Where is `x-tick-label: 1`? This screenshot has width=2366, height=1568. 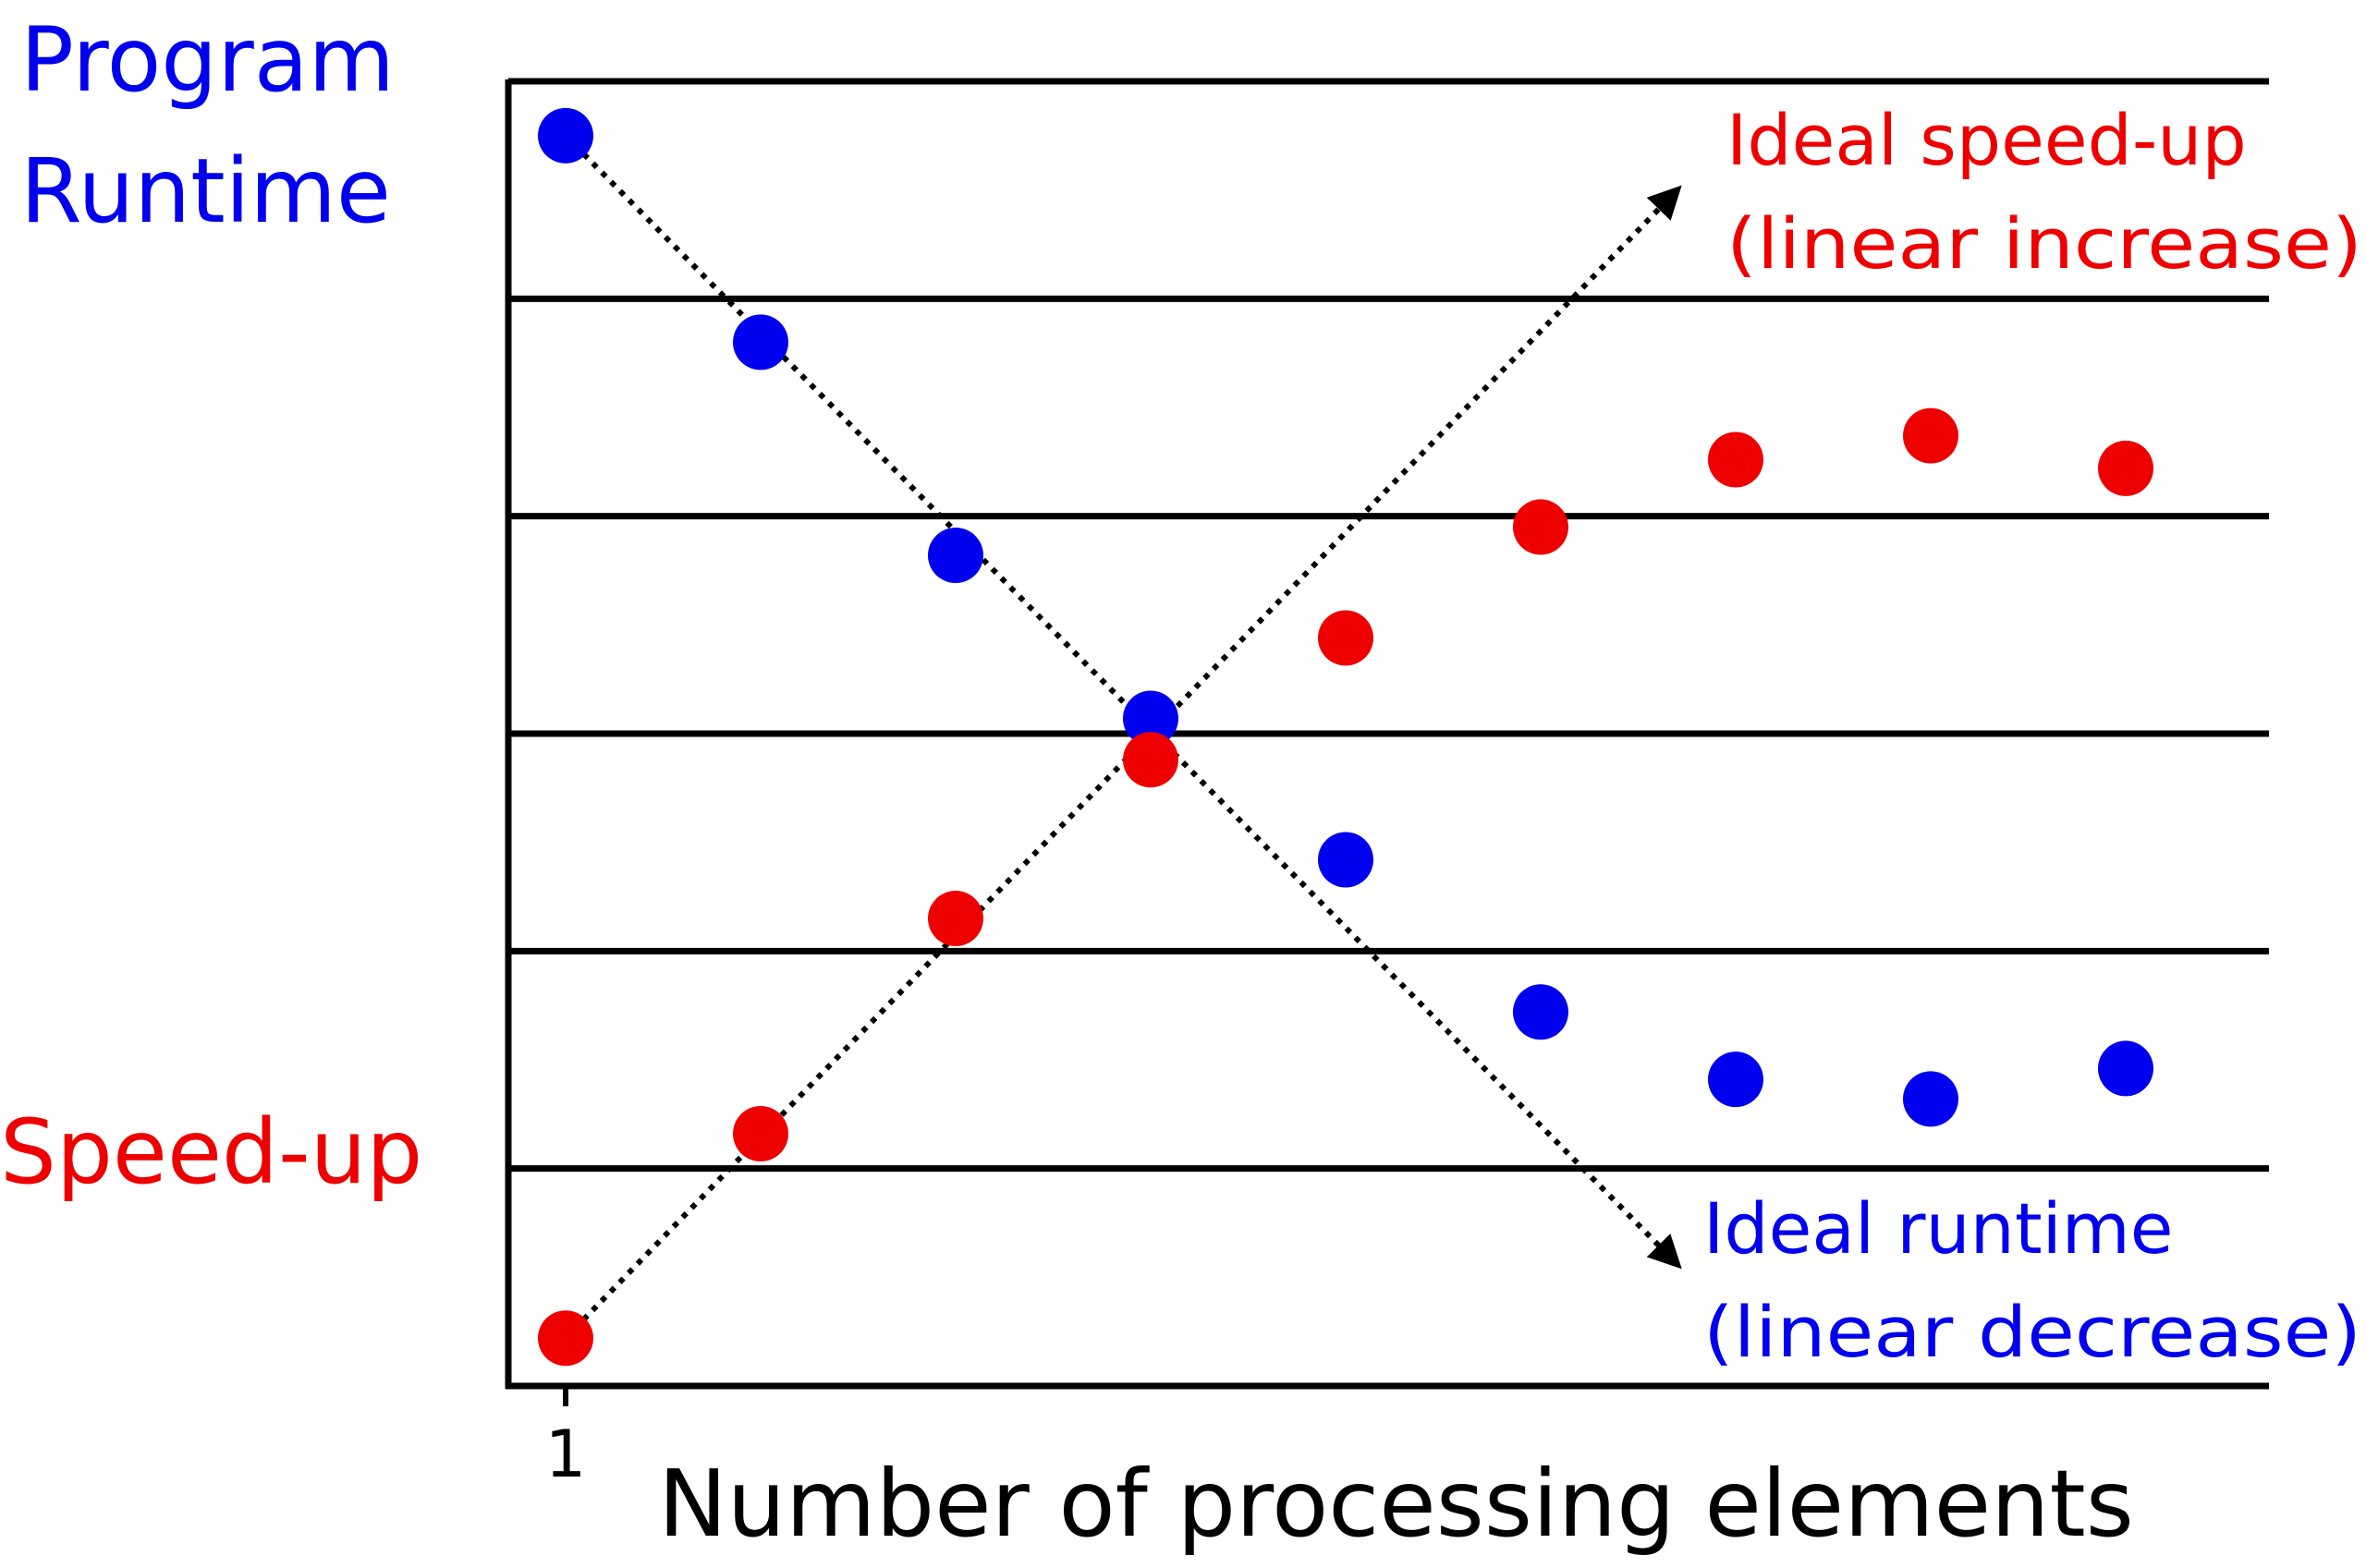 x-tick-label: 1 is located at coordinates (566, 1454).